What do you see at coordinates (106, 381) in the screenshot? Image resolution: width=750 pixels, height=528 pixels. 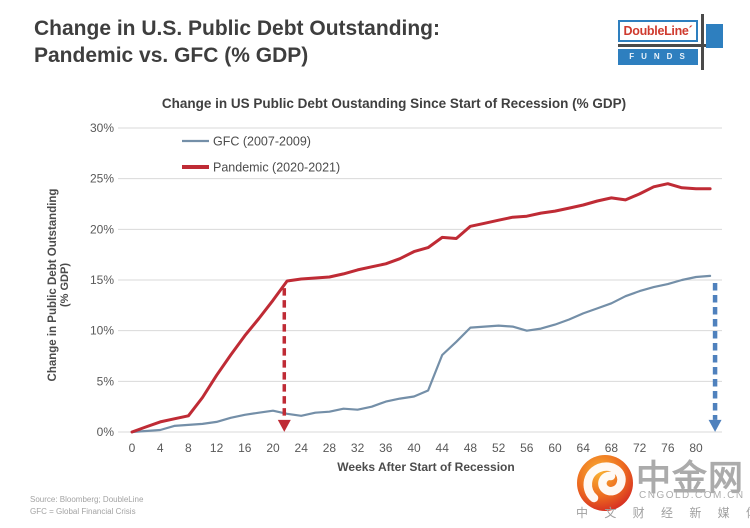 I see `y-tick-label-5: 5%` at bounding box center [106, 381].